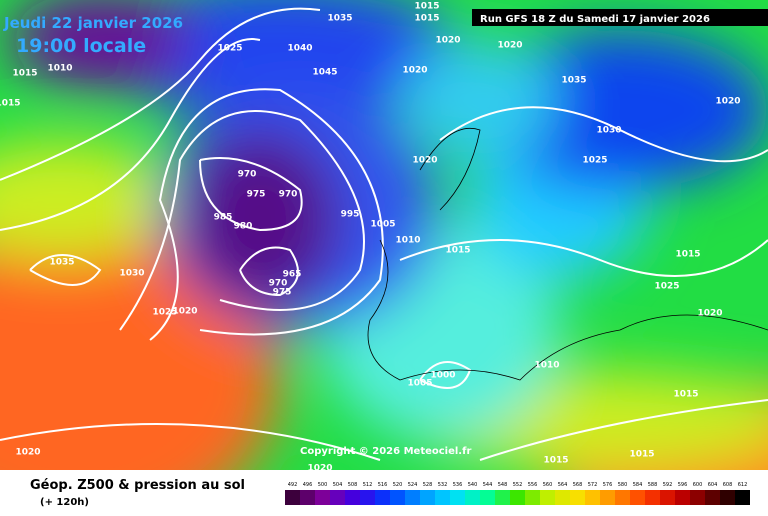 This screenshot has height=516, width=768. What do you see at coordinates (368, 485) in the screenshot?
I see `colorbar-label: 512` at bounding box center [368, 485].